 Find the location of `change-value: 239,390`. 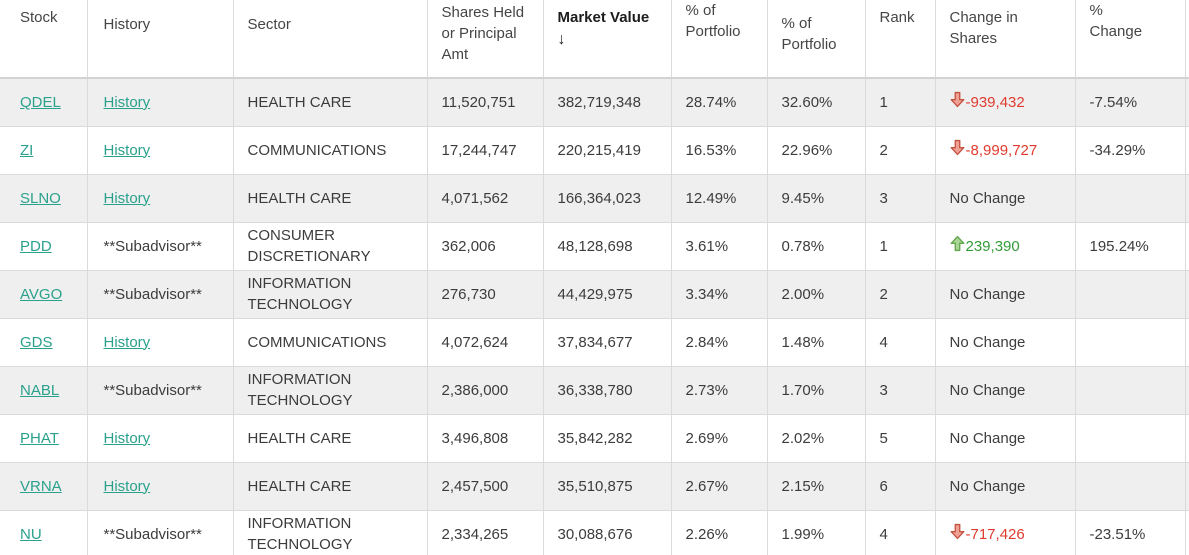

change-value: 239,390 is located at coordinates (992, 246).